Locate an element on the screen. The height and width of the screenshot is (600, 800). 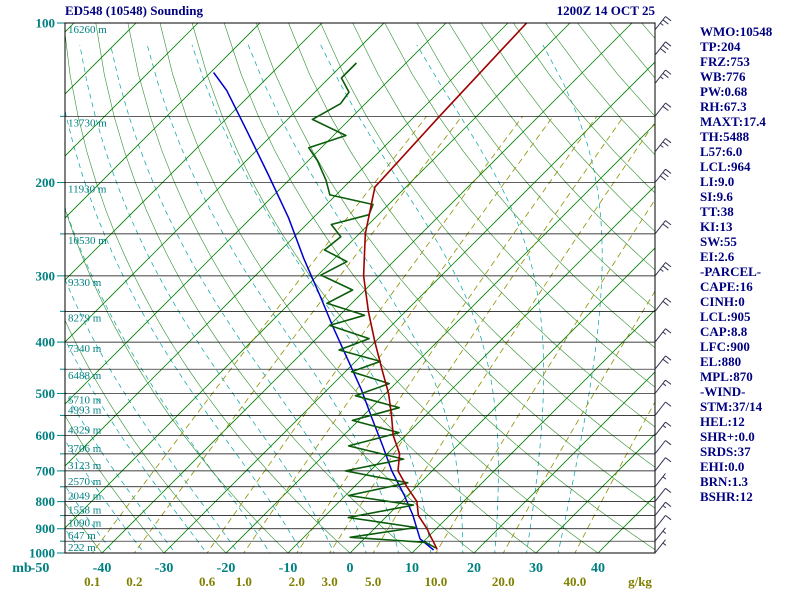
dewpoint-curve is located at coordinates (372, 305).